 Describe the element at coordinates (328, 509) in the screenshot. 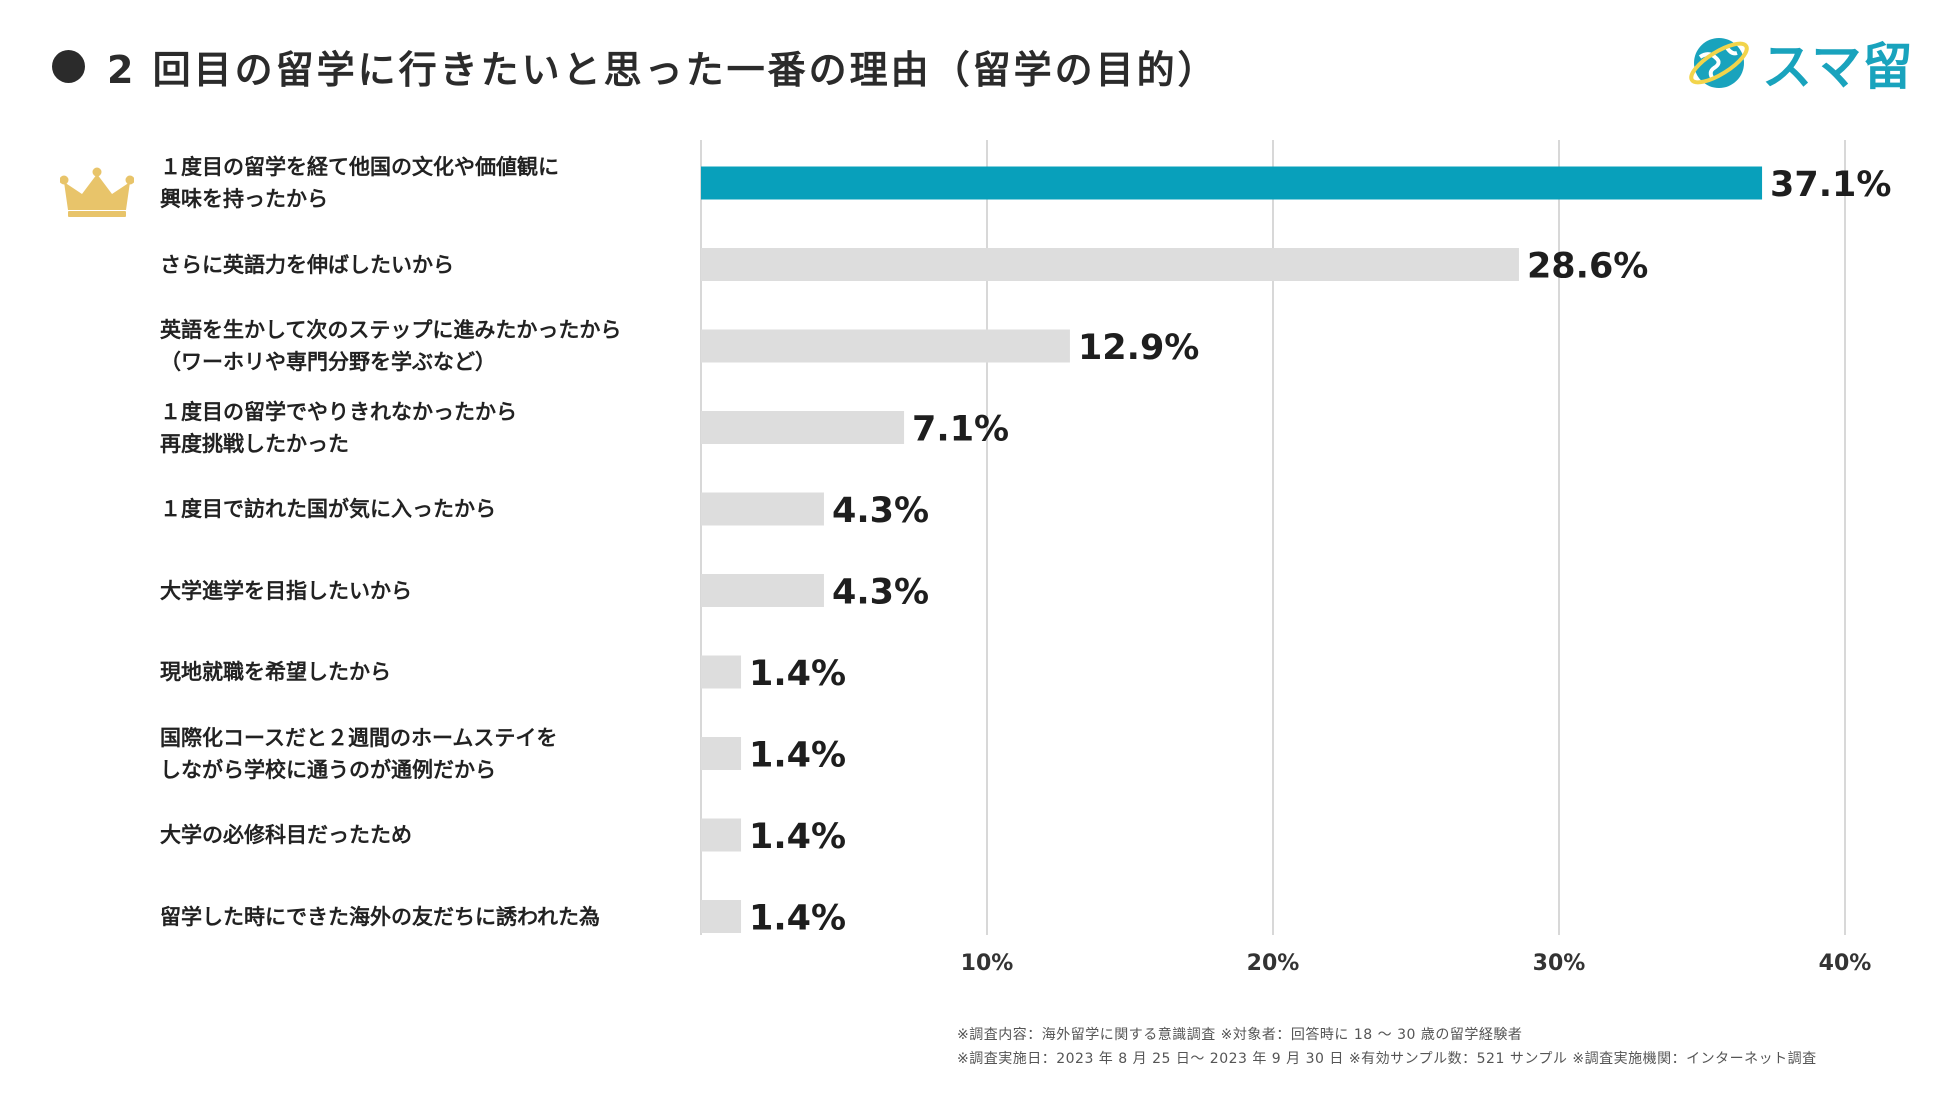

I see `category-label: １度目で訪れた国が気に入ったから` at that location.